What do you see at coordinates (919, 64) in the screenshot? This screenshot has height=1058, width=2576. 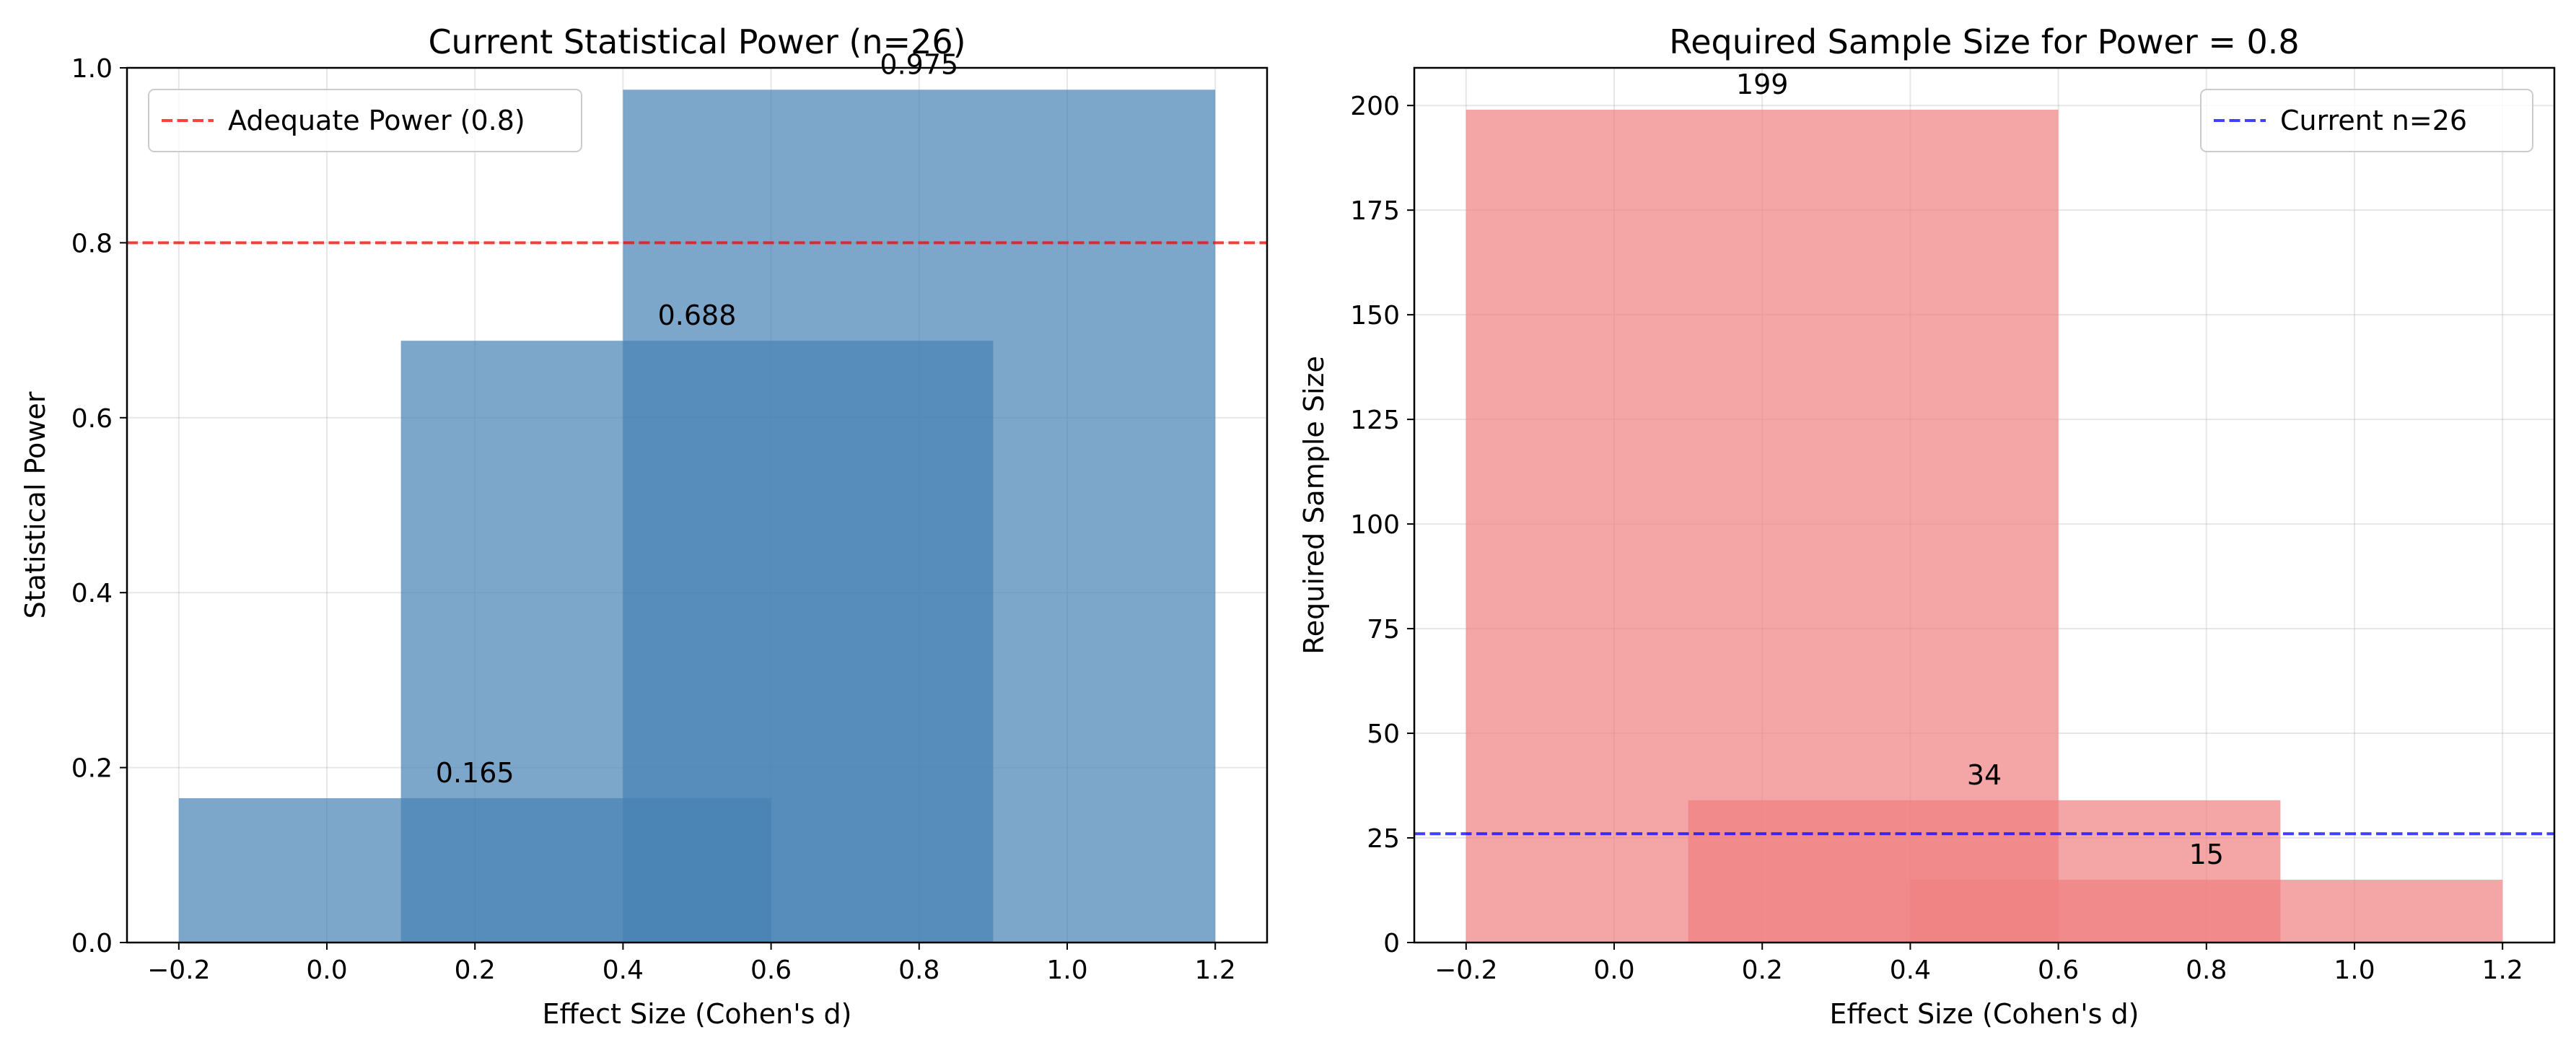 I see `bar-value-label: 0.975` at bounding box center [919, 64].